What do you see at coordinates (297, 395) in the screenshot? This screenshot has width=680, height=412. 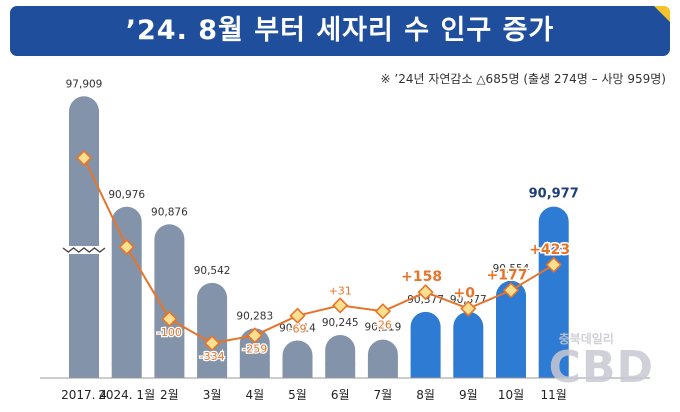 I see `category-label: 5월` at bounding box center [297, 395].